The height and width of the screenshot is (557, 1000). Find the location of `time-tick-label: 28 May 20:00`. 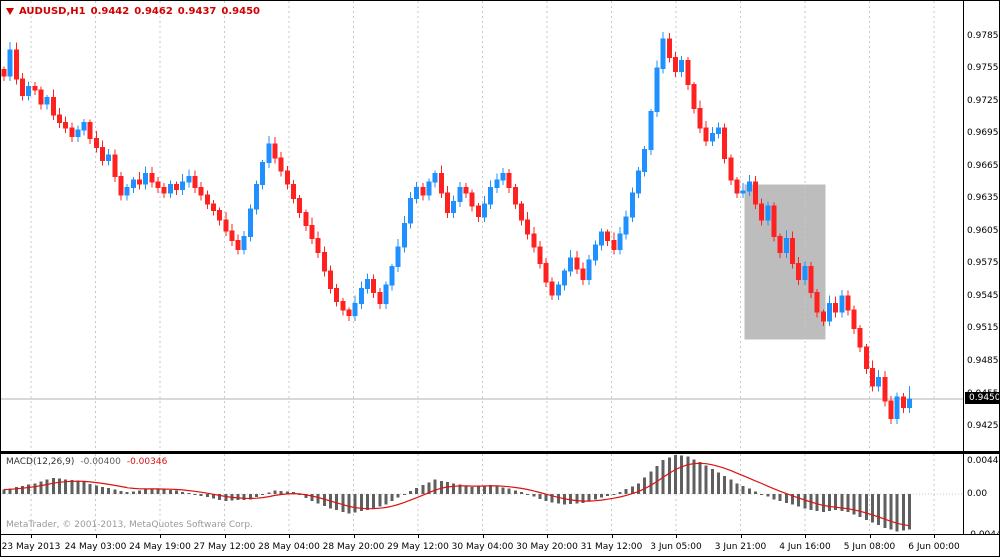

time-tick-label: 28 May 20:00 is located at coordinates (353, 547).